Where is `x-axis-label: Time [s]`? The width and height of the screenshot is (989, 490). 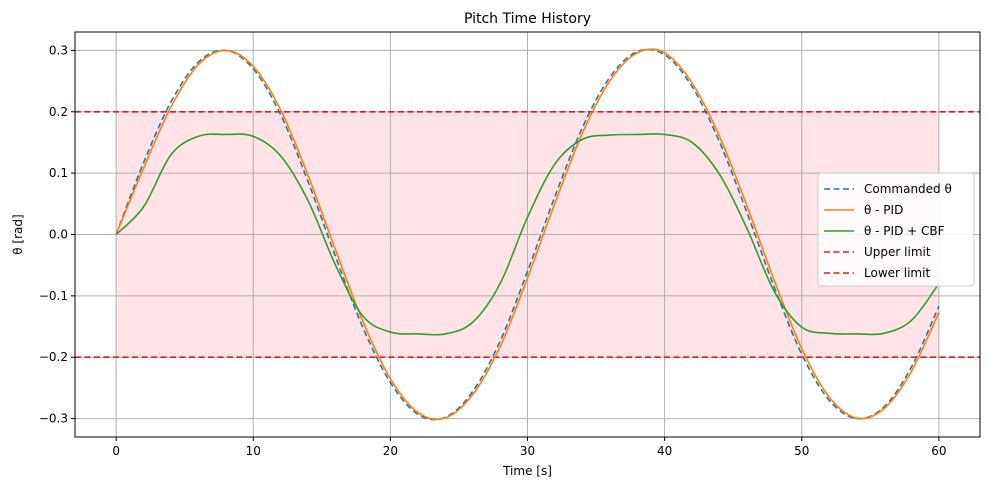
x-axis-label: Time [s] is located at coordinates (527, 471).